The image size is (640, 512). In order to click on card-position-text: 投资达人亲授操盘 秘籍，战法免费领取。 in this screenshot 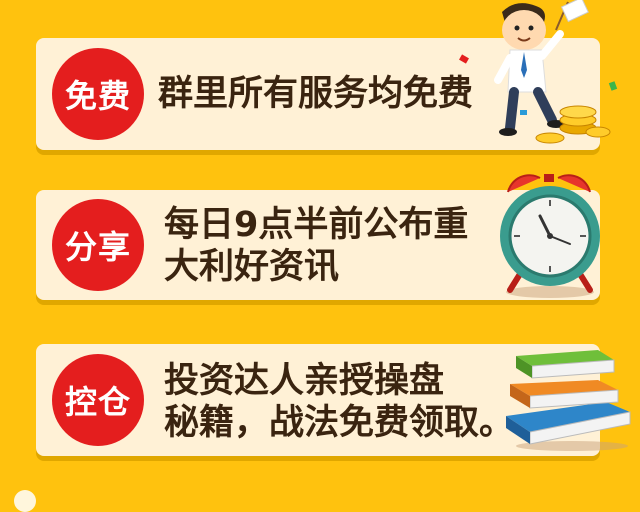, I will do `click(339, 402)`.